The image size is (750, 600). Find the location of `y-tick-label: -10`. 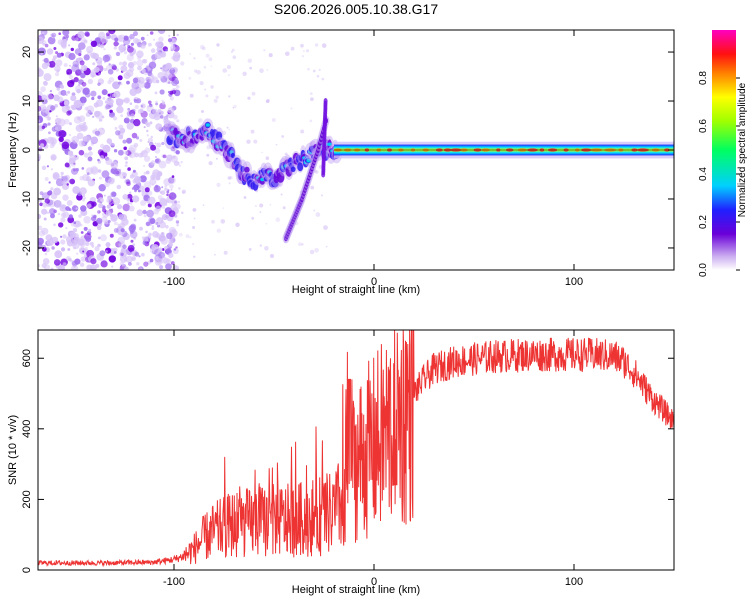

y-tick-label: -10 is located at coordinates (27, 199).